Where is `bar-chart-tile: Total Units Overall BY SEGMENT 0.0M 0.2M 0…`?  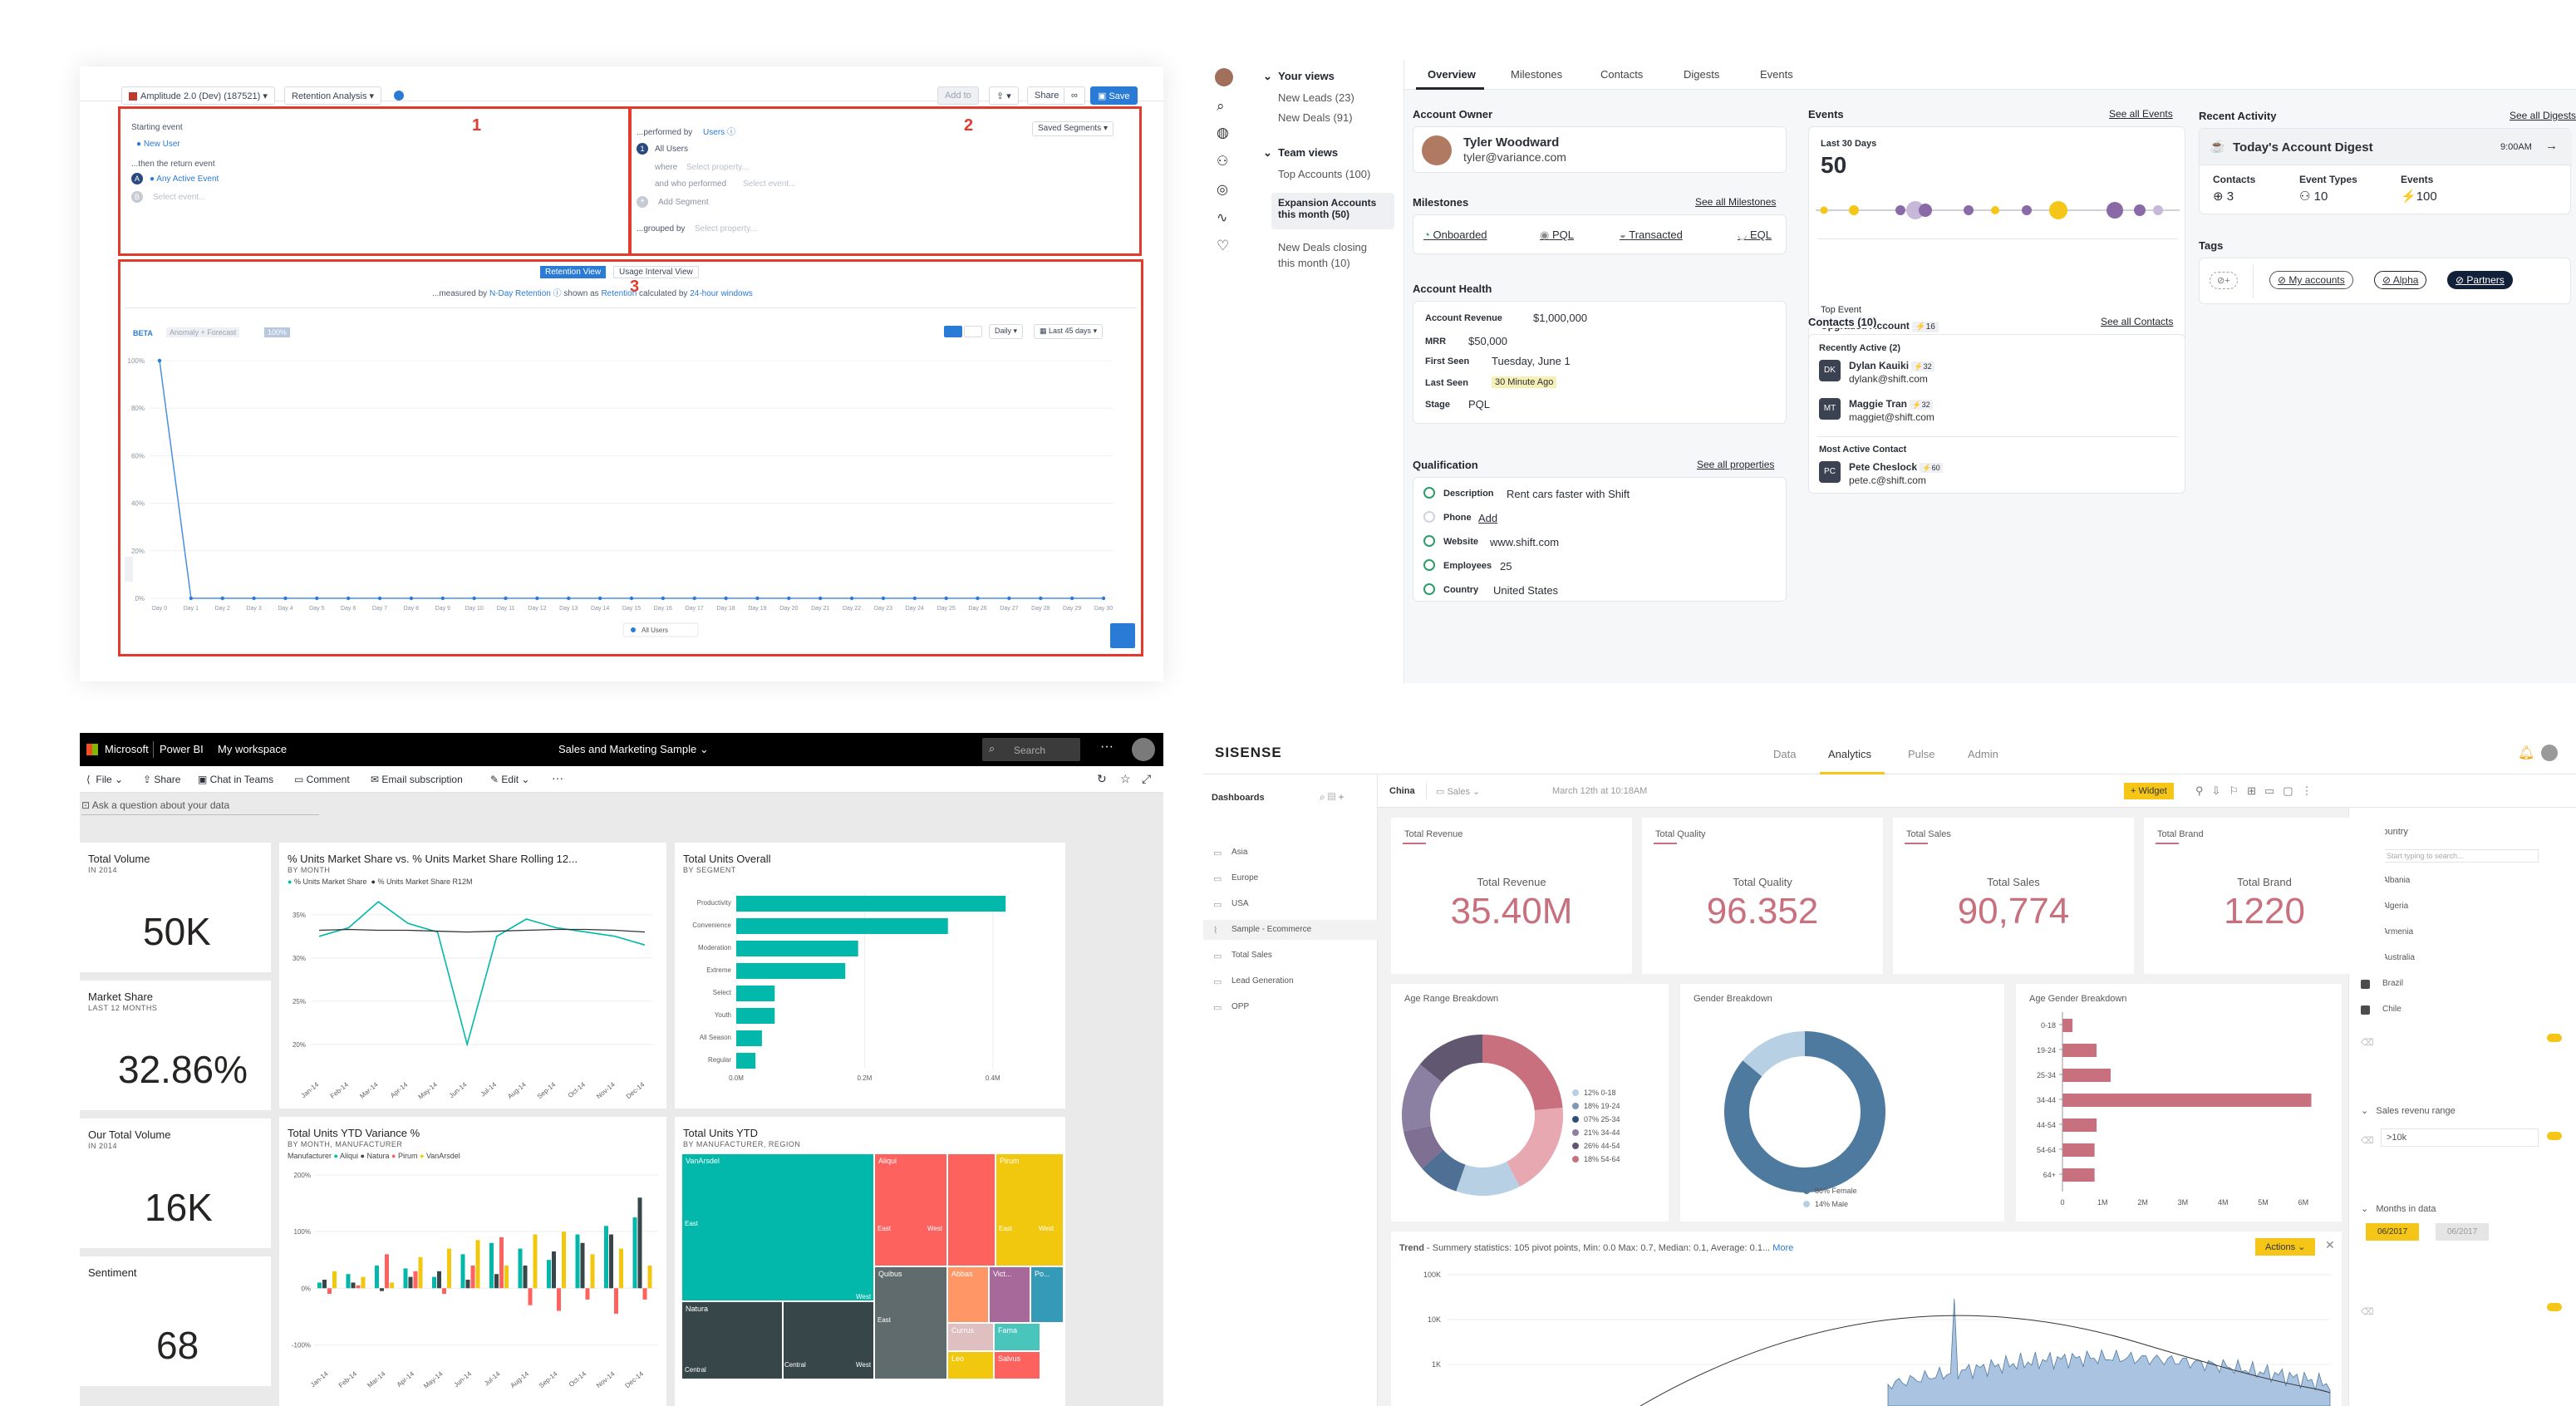 bar-chart-tile: Total Units Overall BY SEGMENT 0.0M 0.2M 0… is located at coordinates (870, 976).